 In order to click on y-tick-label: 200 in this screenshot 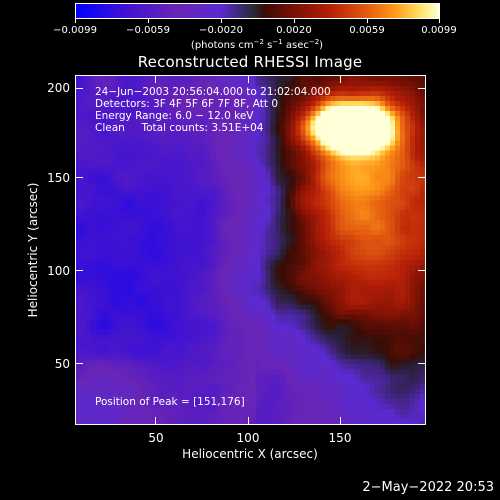, I will do `click(58, 88)`.